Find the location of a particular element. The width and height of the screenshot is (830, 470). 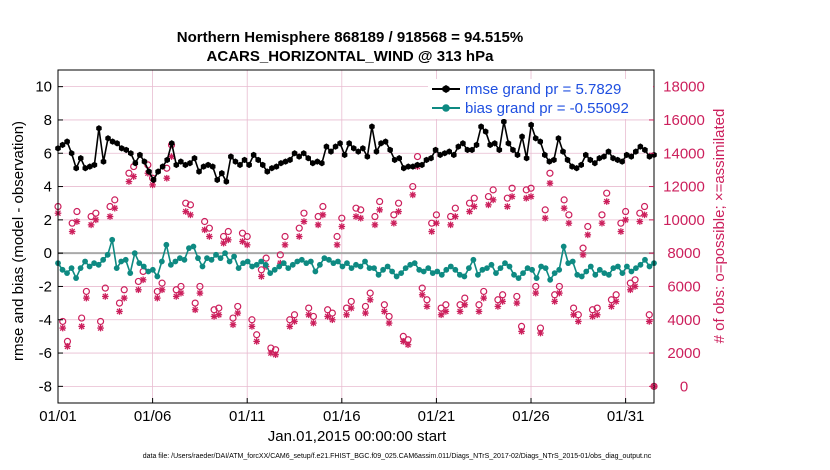

right-tick-label: 0 is located at coordinates (684, 386).